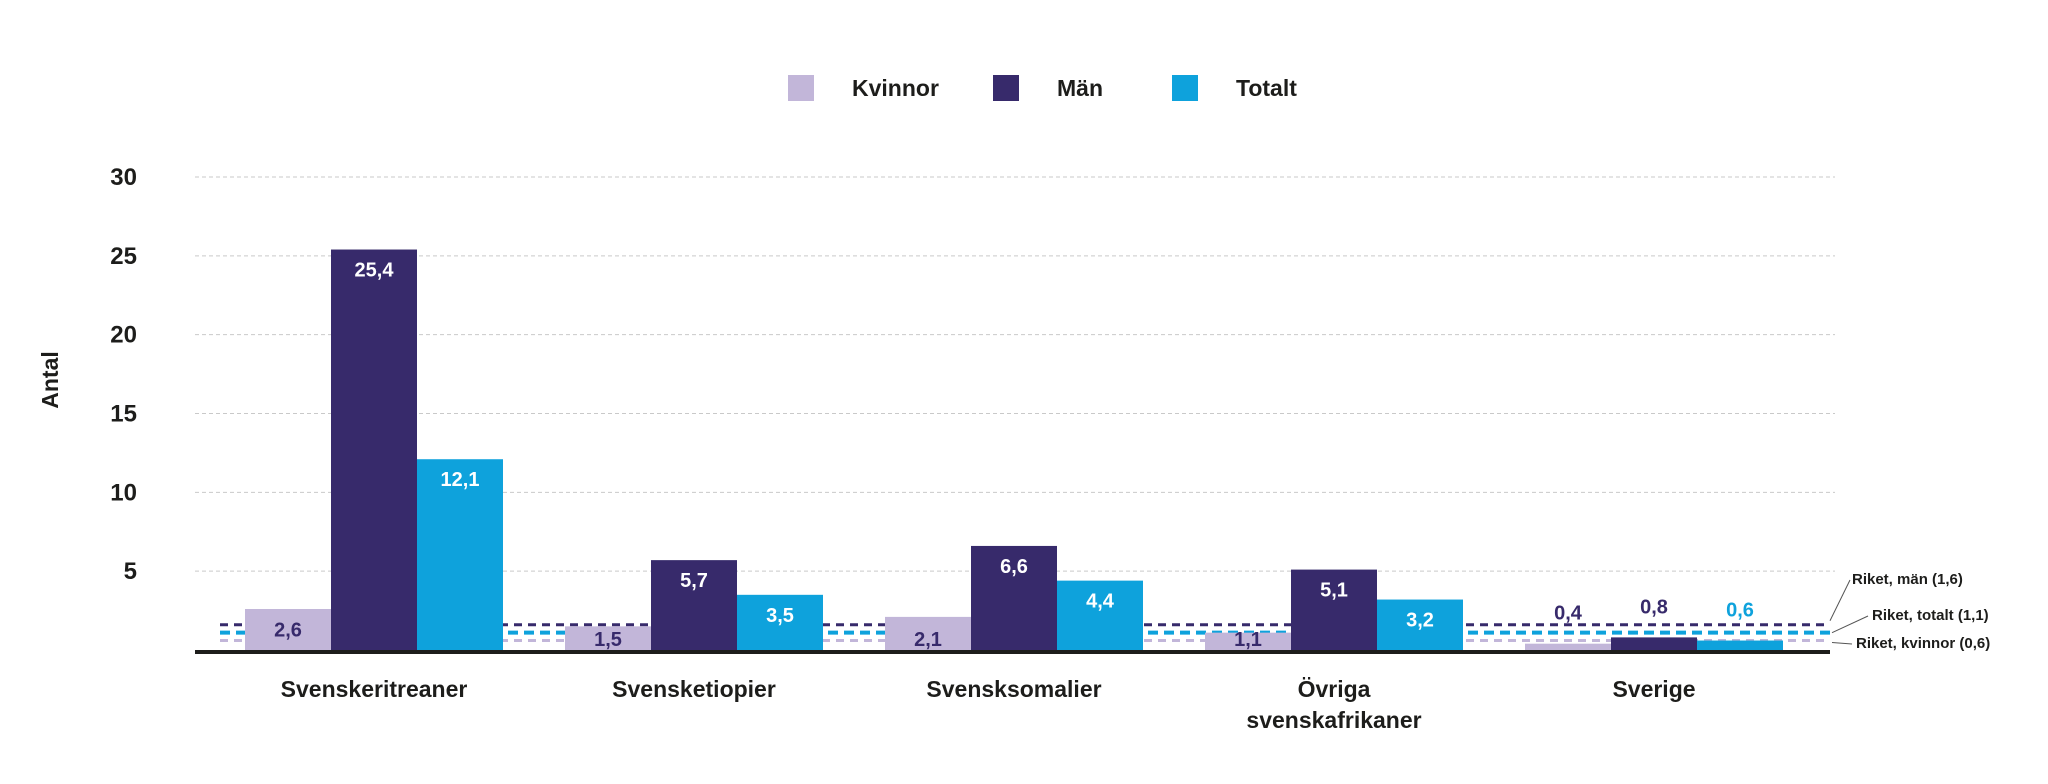  Describe the element at coordinates (123, 177) in the screenshot. I see `y-tick-label: 30` at that location.